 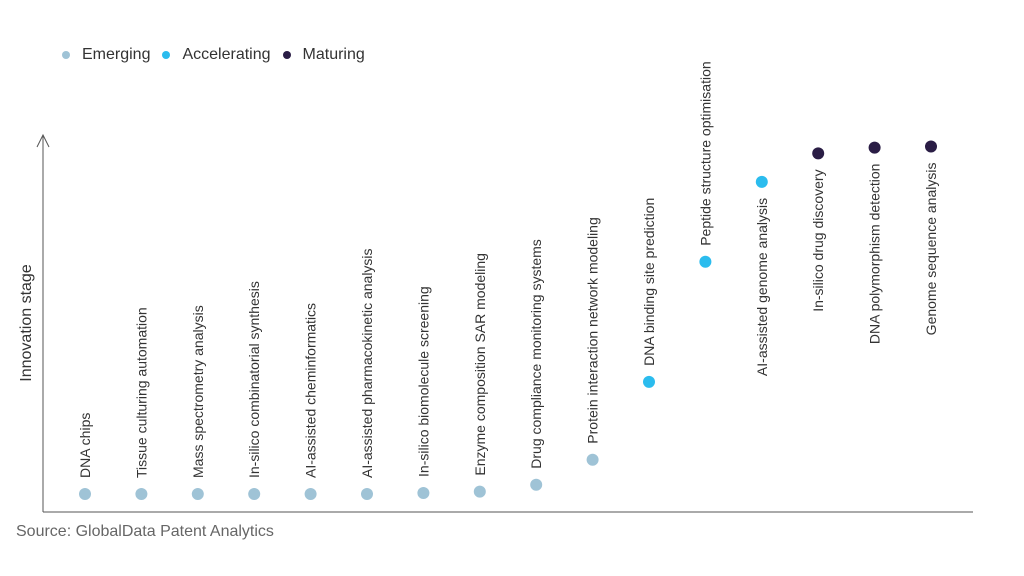 I want to click on point-label-ai-assisted-cheminformatics: AI-assisted cheminformatics, so click(x=311, y=390).